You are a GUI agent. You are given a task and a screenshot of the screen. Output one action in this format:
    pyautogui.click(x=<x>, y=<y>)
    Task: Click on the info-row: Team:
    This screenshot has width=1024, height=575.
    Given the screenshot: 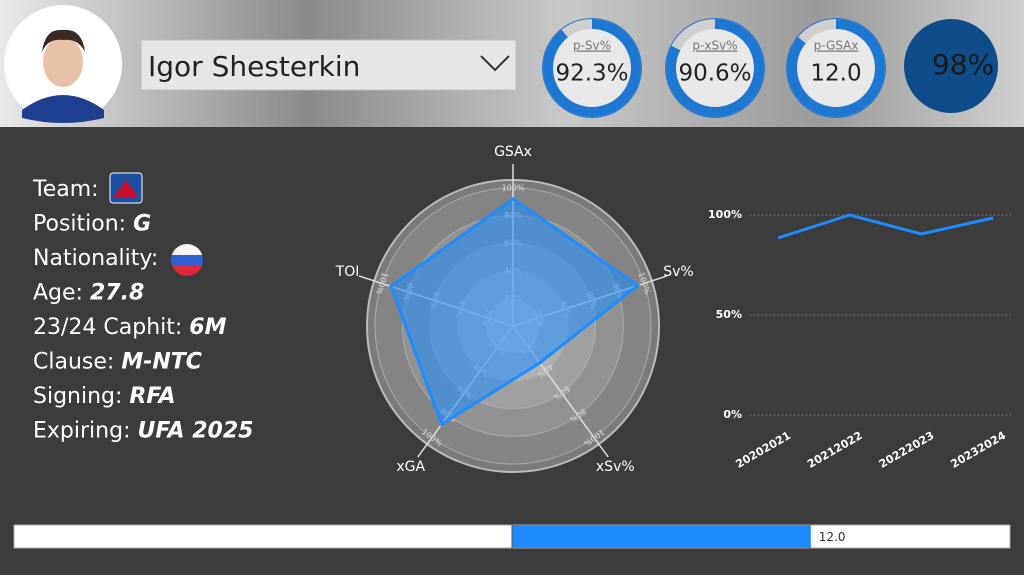 What is the action you would take?
    pyautogui.click(x=65, y=189)
    